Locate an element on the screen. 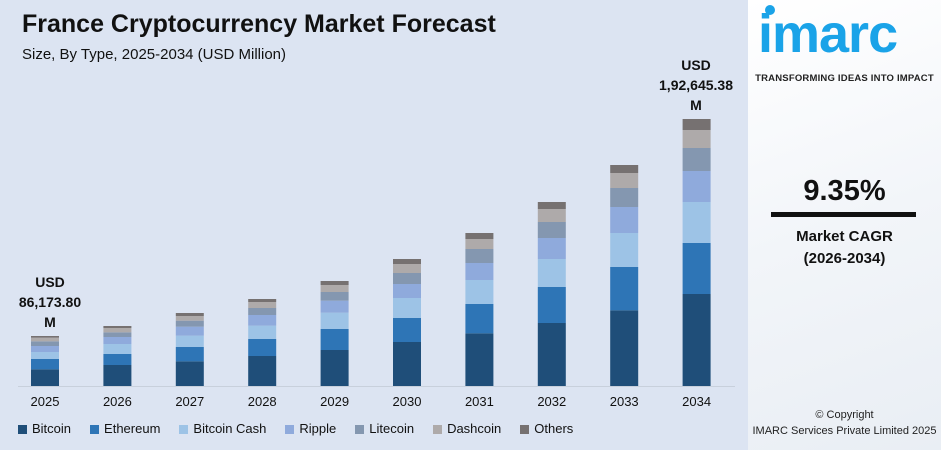 The height and width of the screenshot is (450, 941). bar-segment-dashcoin-2031 is located at coordinates (479, 244).